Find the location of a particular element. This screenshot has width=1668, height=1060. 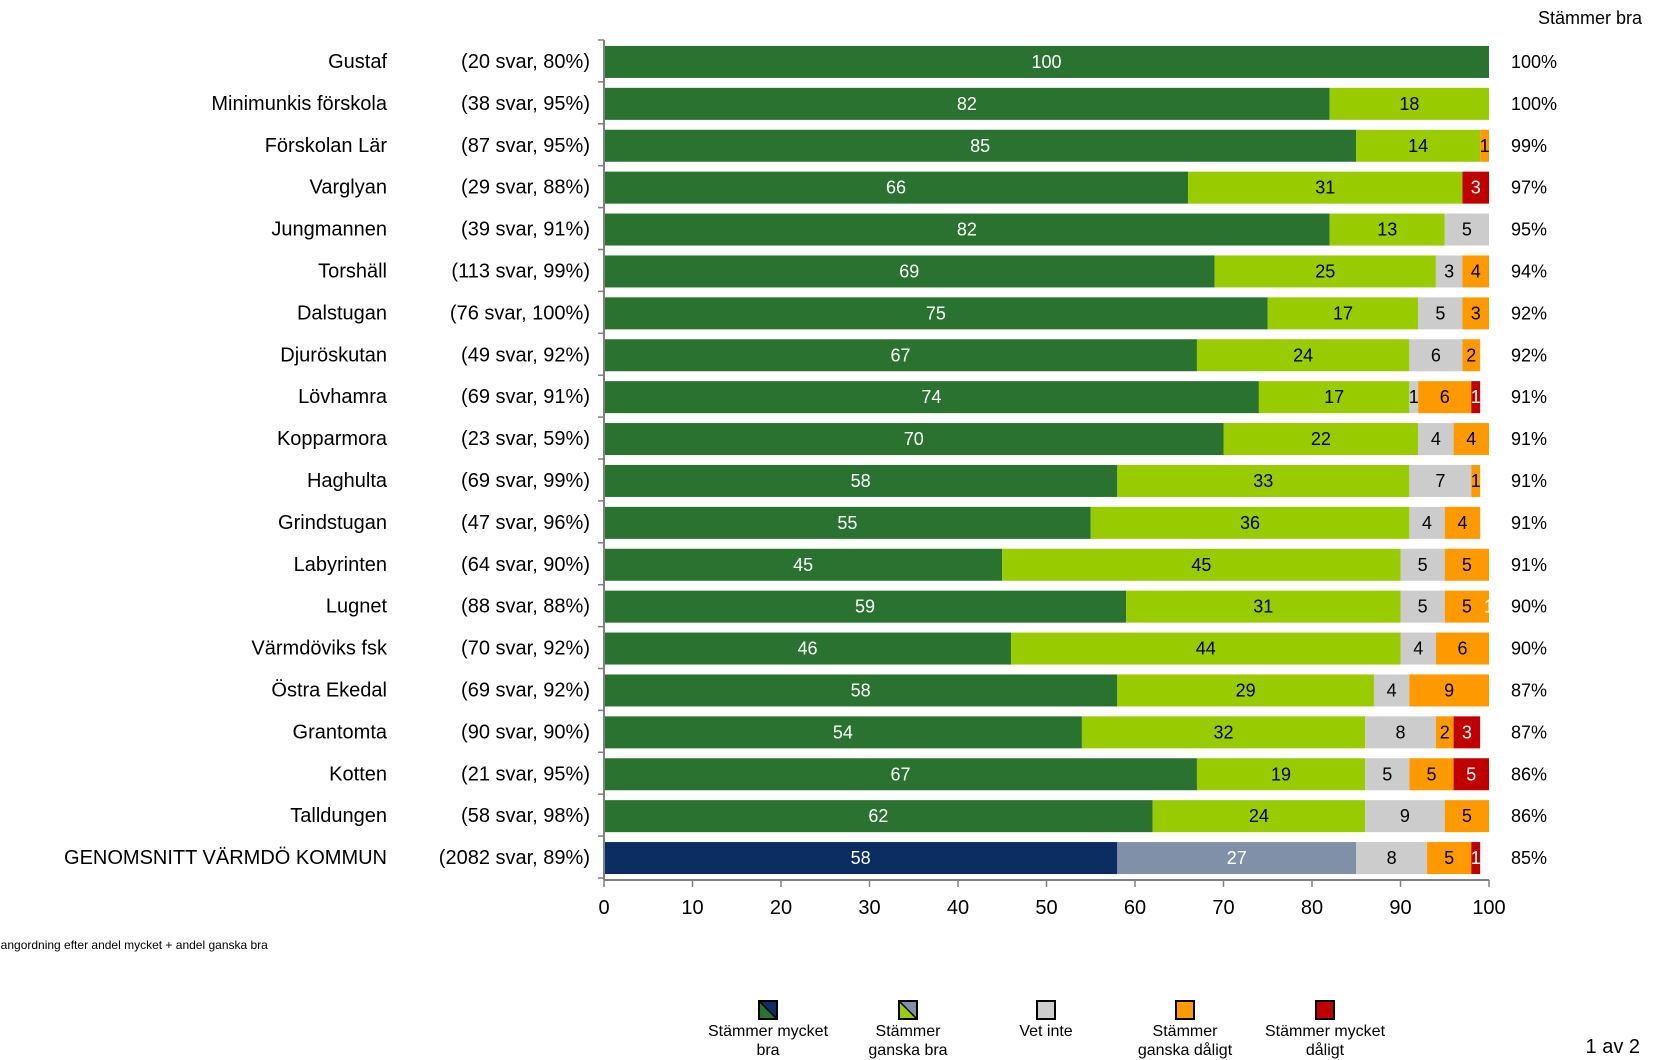

data-label: 85 is located at coordinates (980, 146).